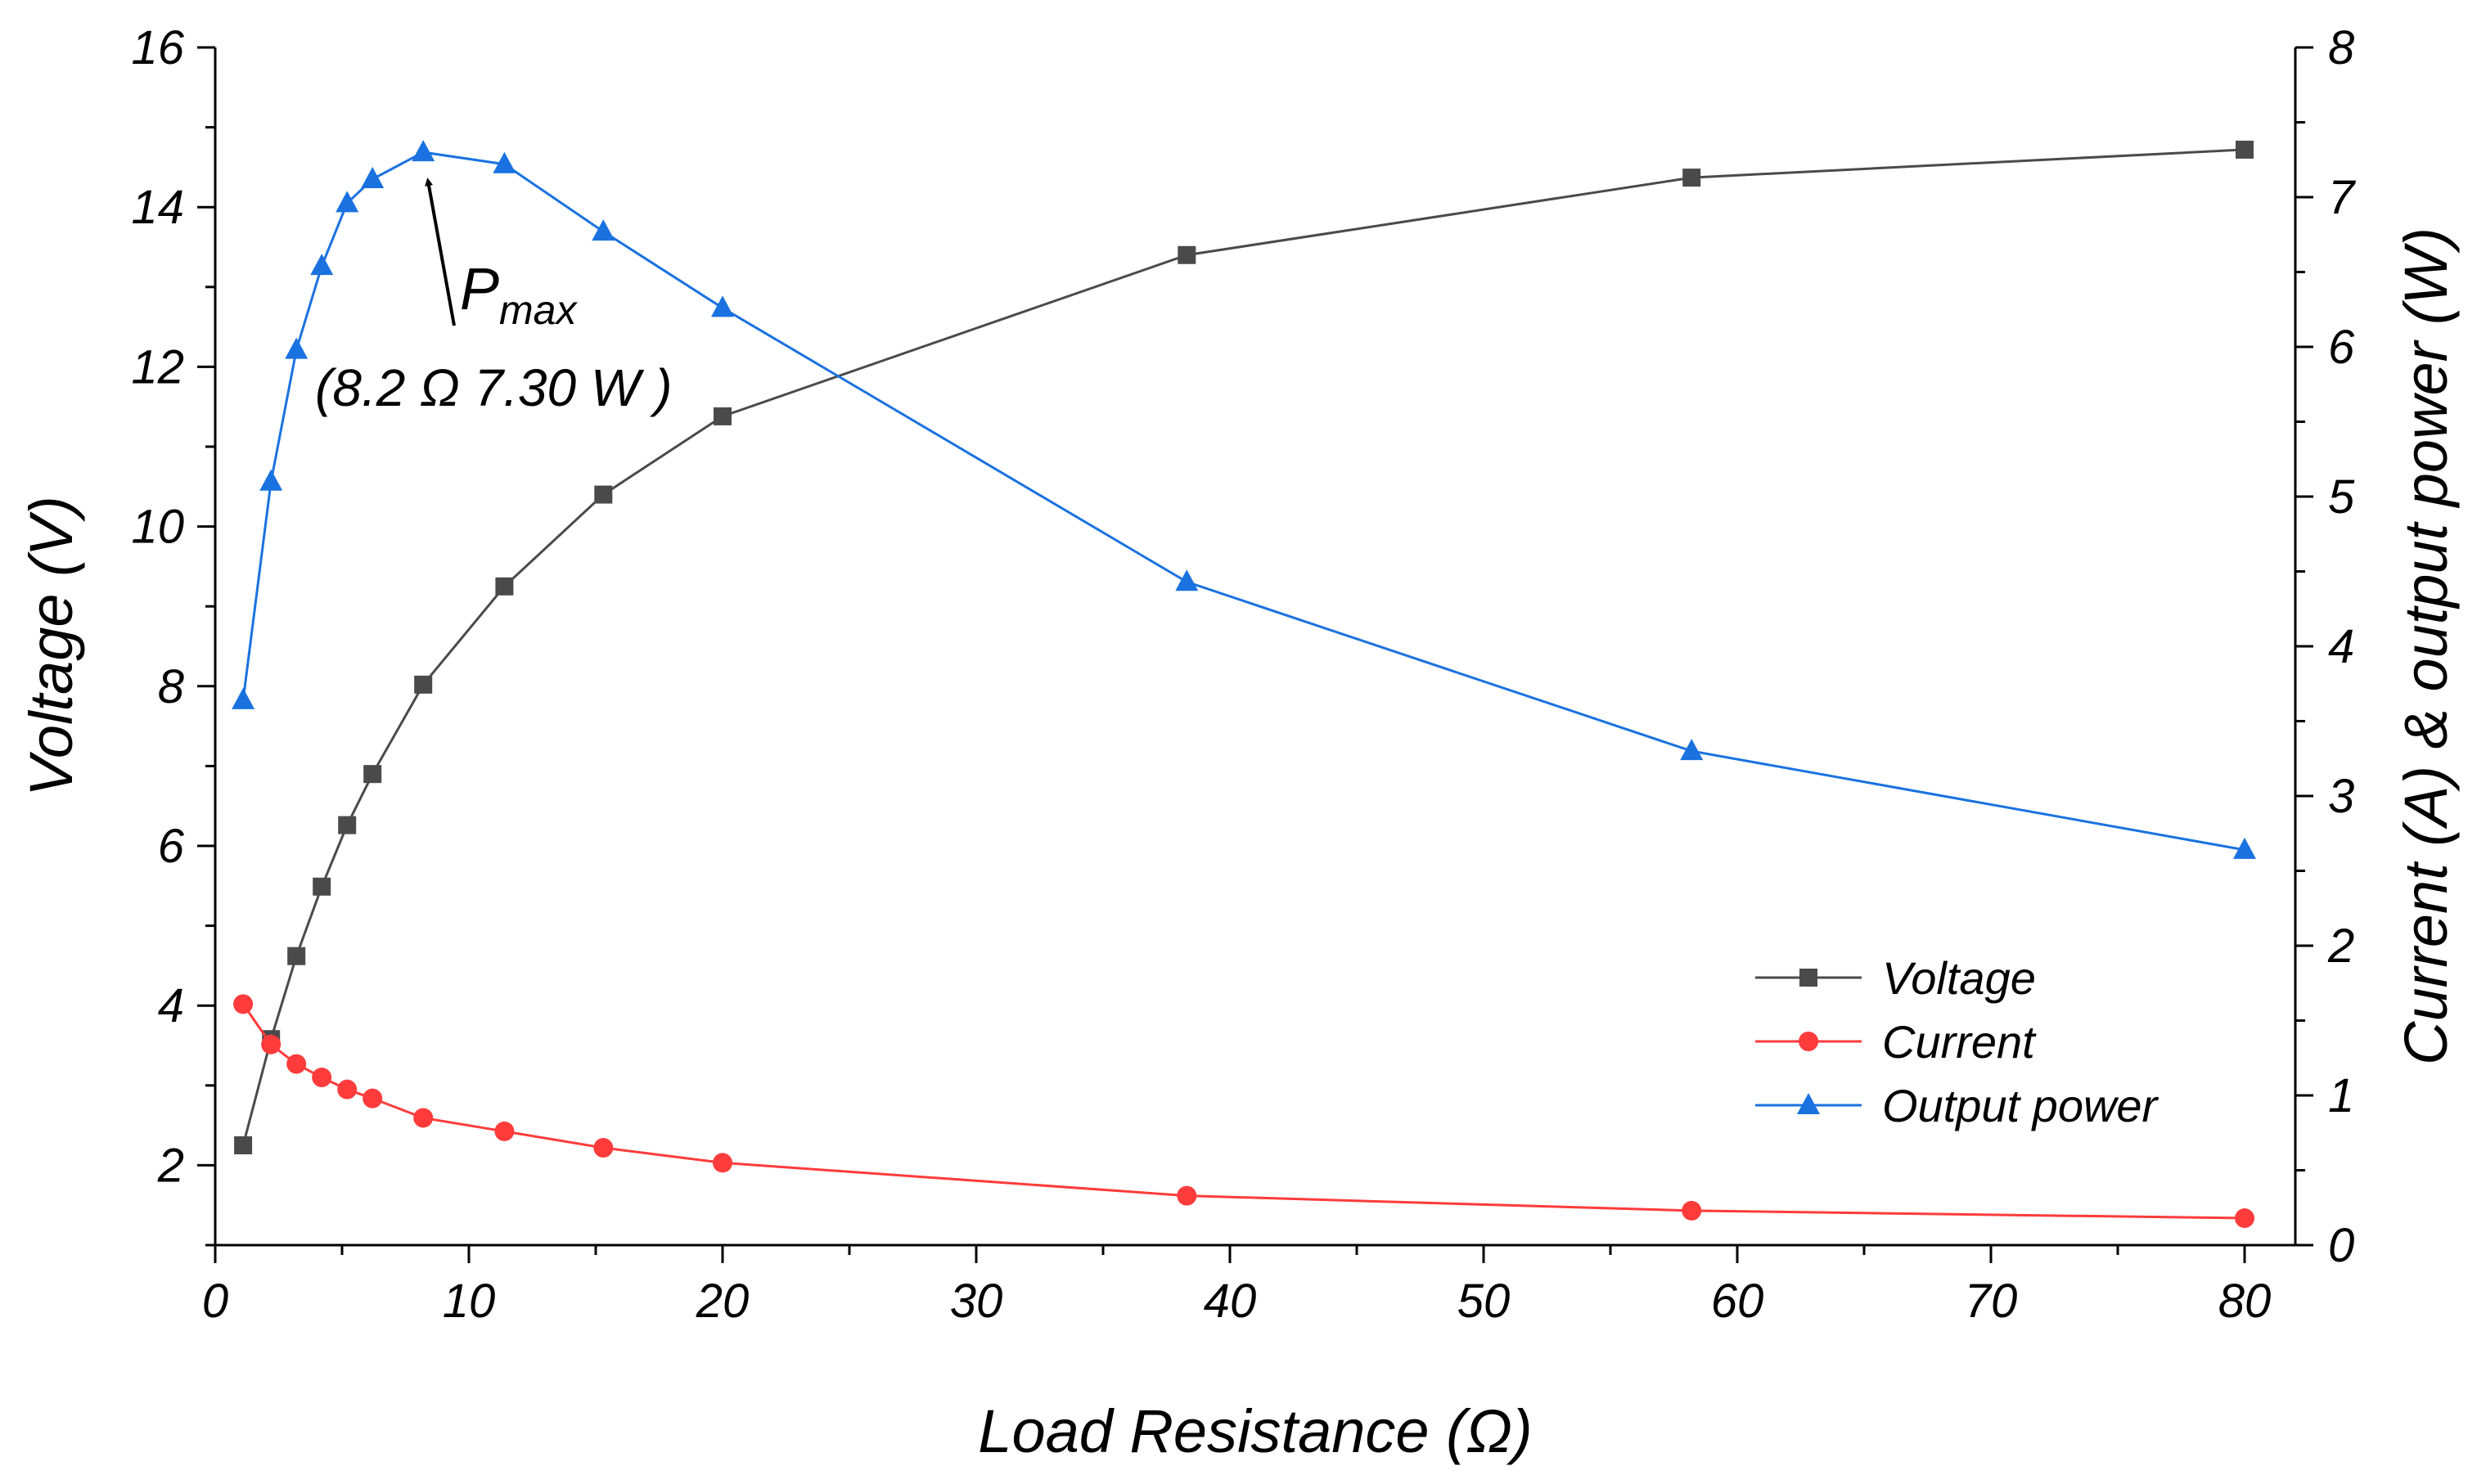  I want to click on legend-voltage-label: Voltage, so click(1959, 978).